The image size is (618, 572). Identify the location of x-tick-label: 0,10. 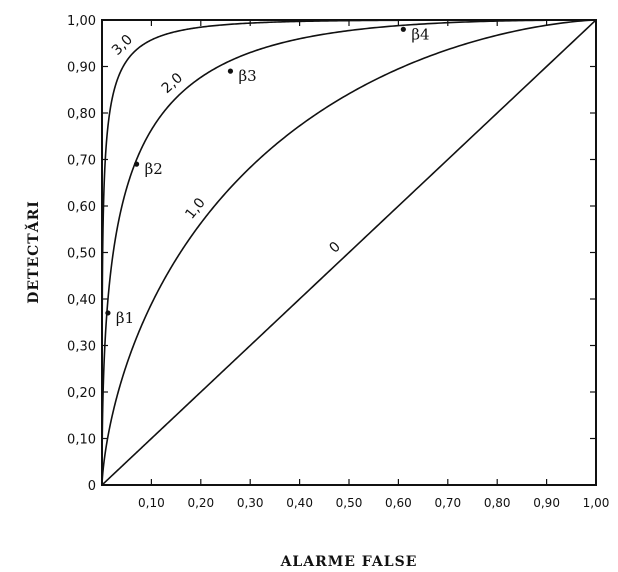
(151, 503).